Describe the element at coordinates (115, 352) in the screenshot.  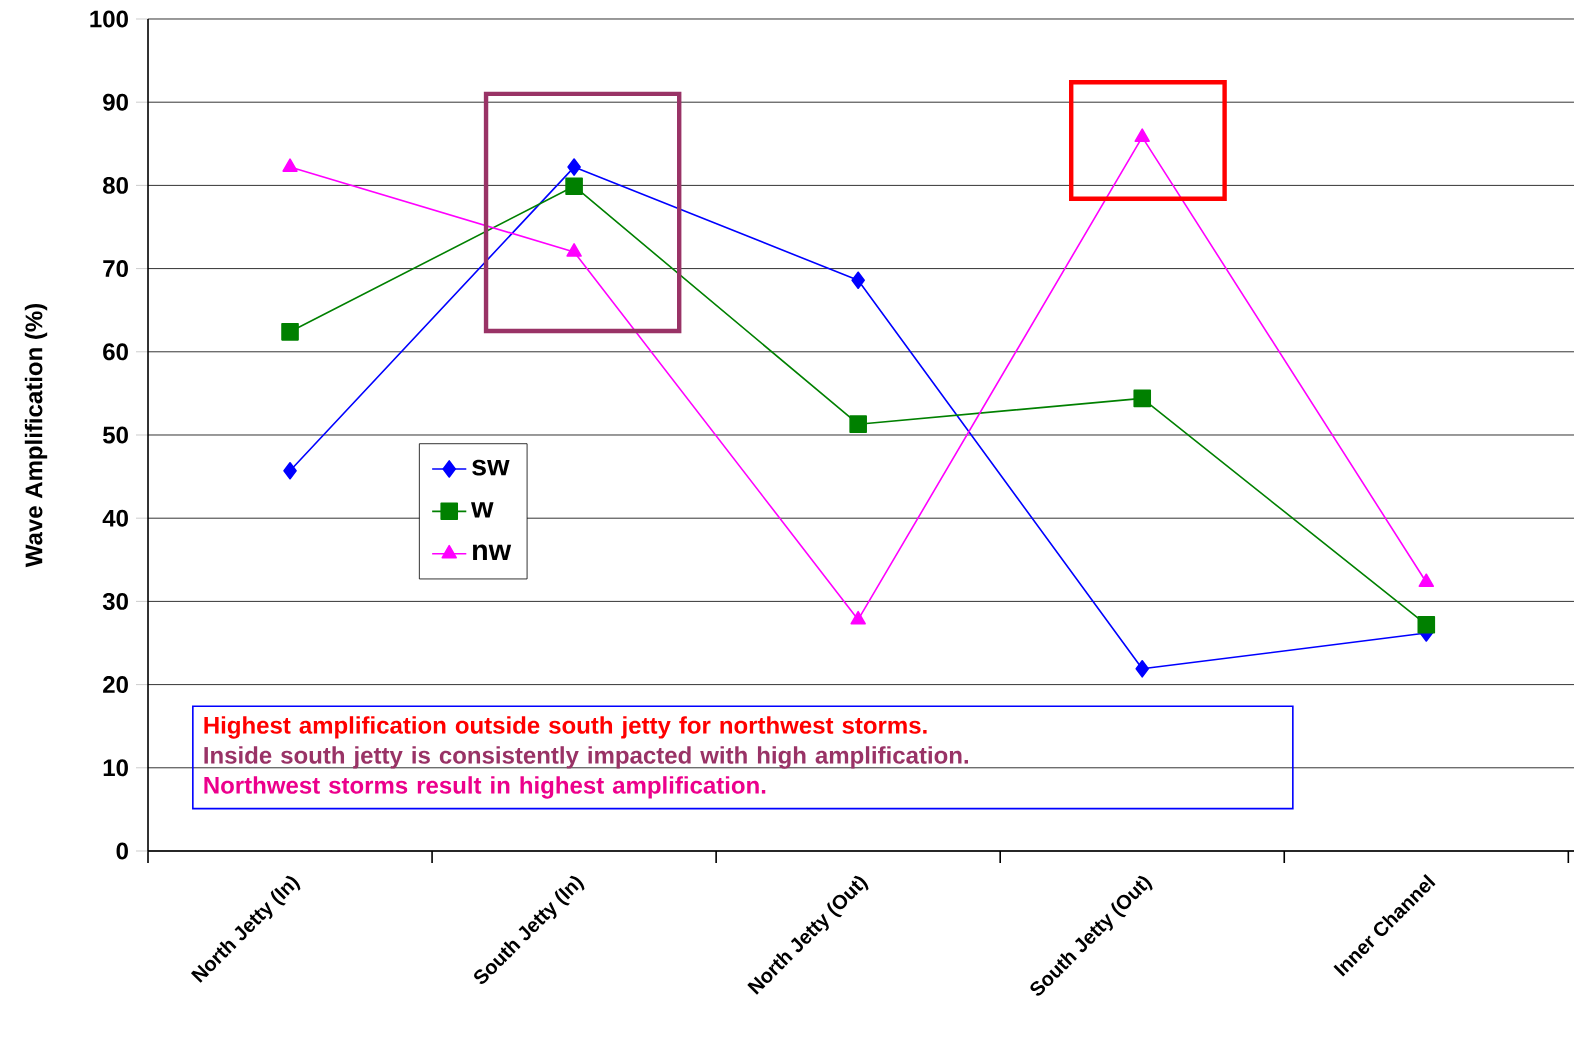
I see `y-tick-label: 60` at that location.